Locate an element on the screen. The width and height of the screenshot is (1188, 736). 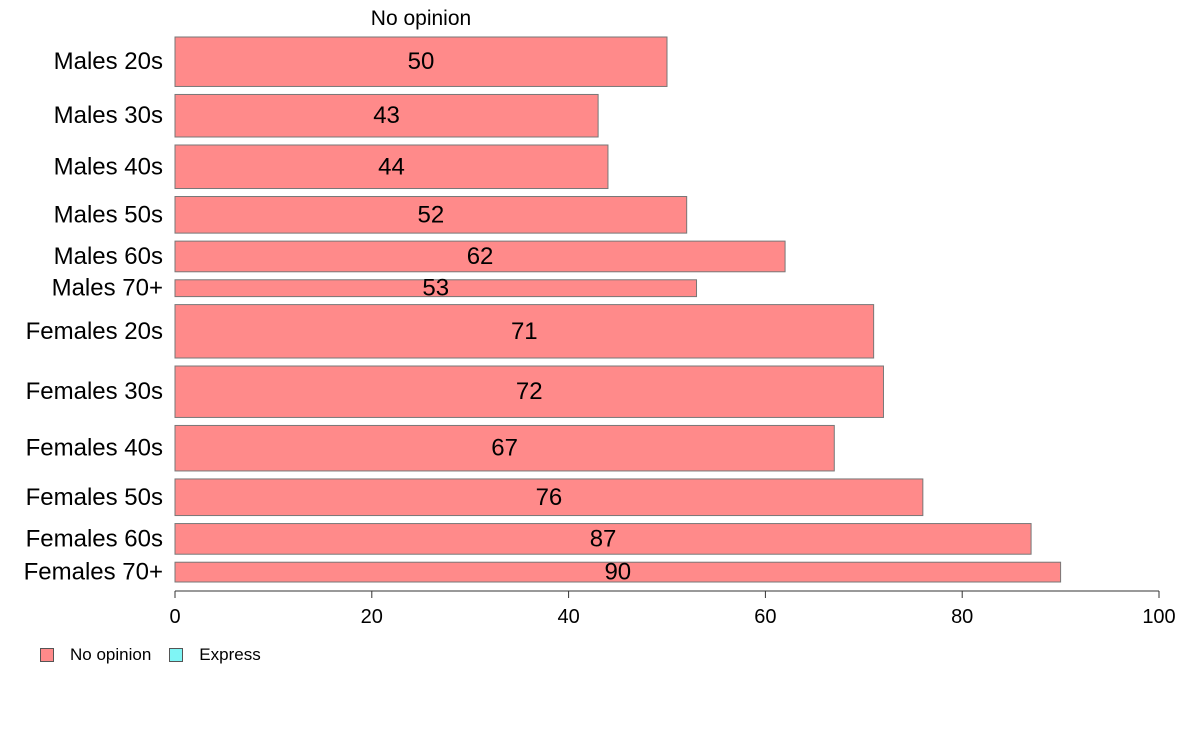
legend-swatch-no-opinion is located at coordinates (47, 655).